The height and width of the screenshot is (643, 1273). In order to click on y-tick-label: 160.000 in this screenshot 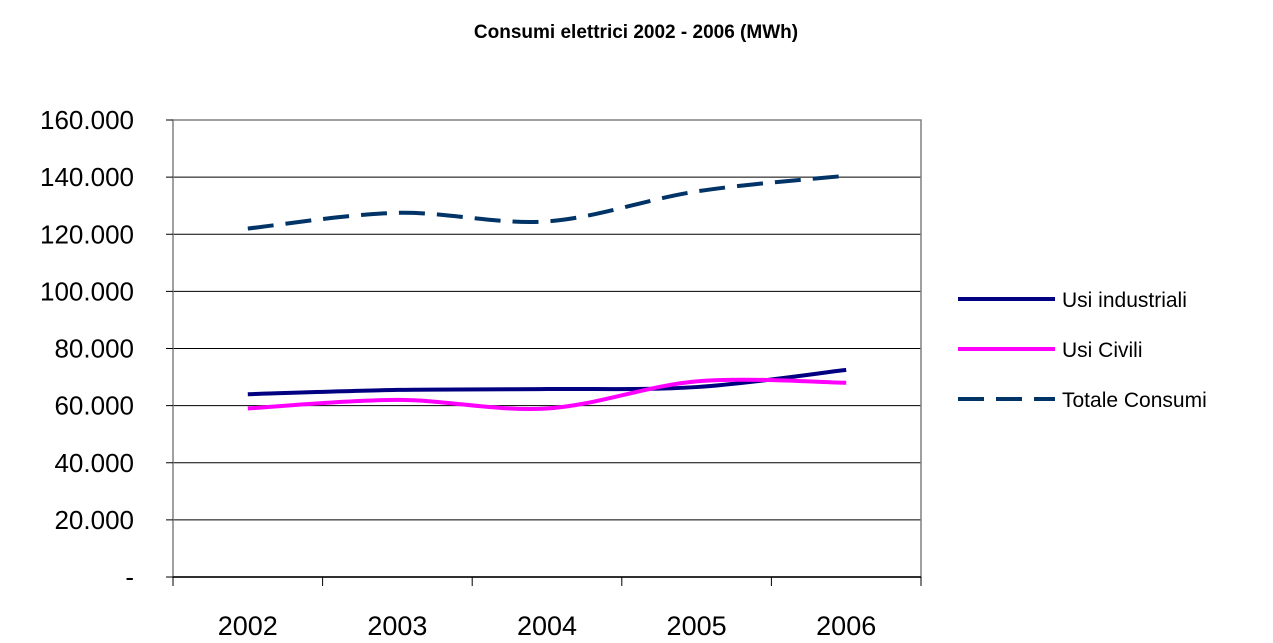, I will do `click(87, 120)`.